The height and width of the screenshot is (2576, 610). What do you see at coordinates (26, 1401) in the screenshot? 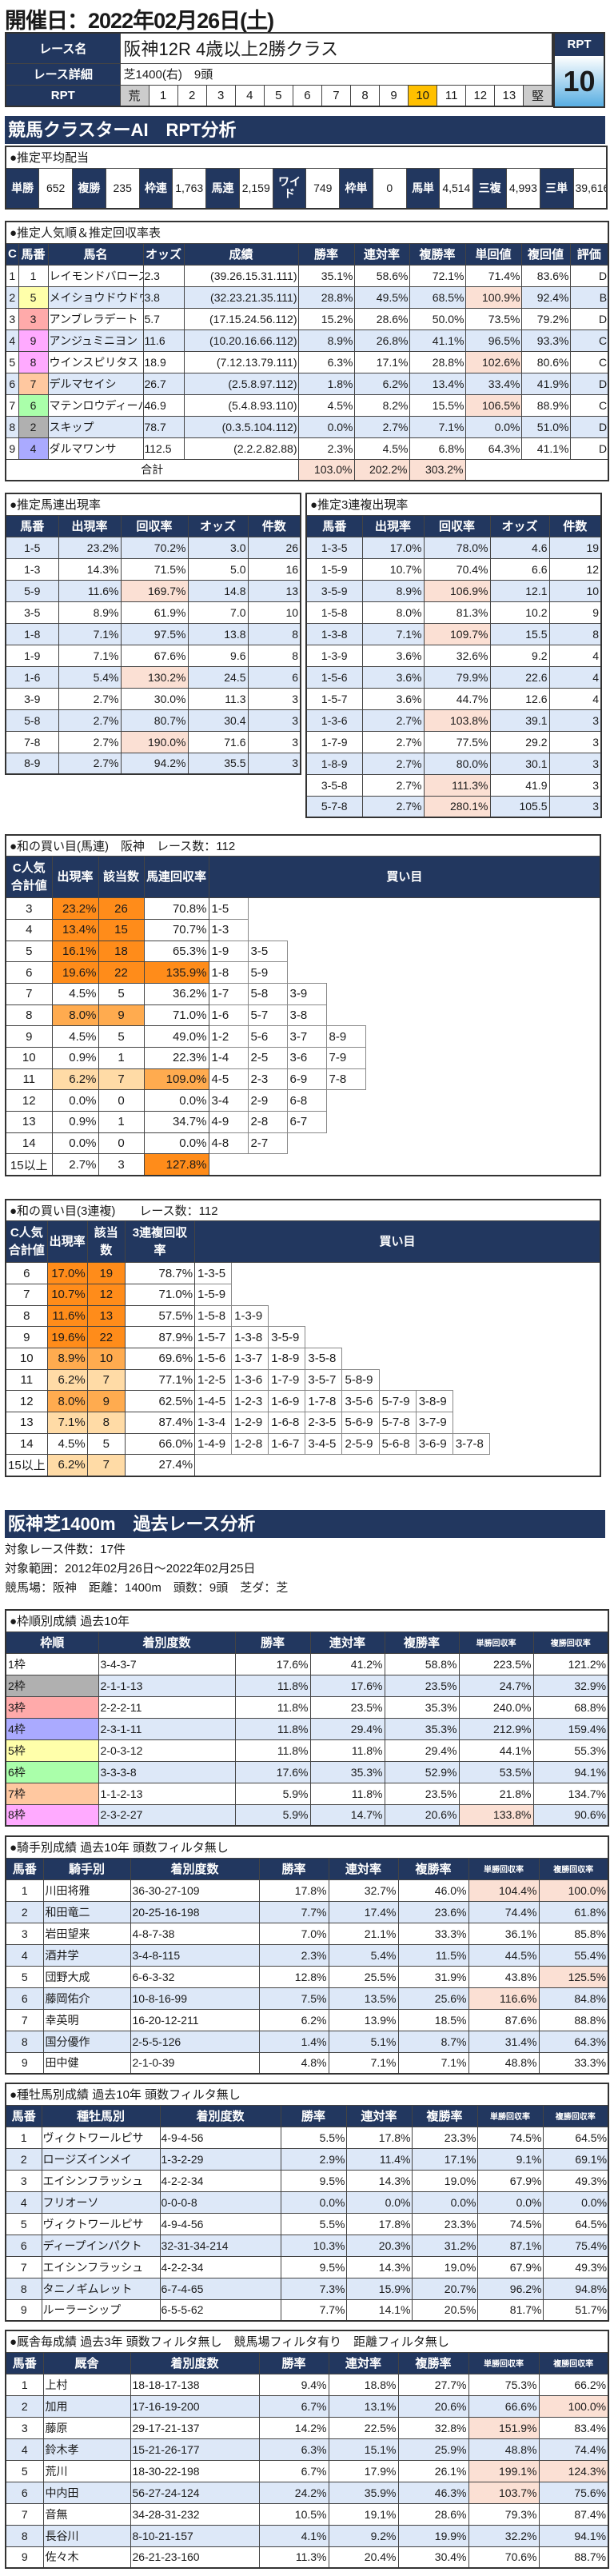
I see `sum-value: 12` at bounding box center [26, 1401].